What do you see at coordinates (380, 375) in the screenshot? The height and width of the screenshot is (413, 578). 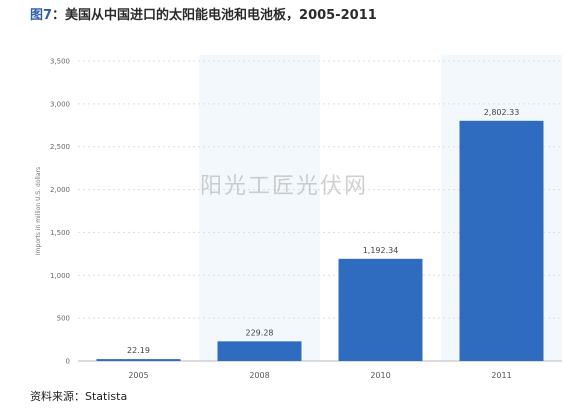 I see `x-tick-label: 2010` at bounding box center [380, 375].